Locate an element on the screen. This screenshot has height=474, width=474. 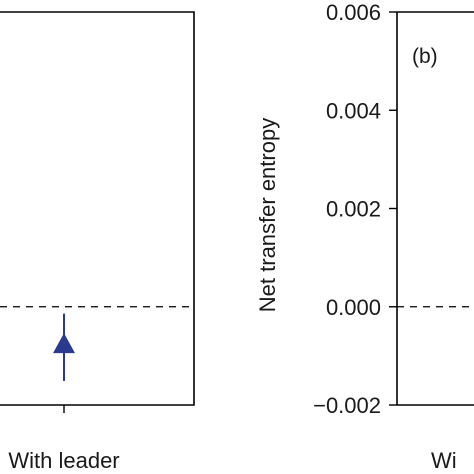
panel-a-x-tick-label: With leader is located at coordinates (63, 460).